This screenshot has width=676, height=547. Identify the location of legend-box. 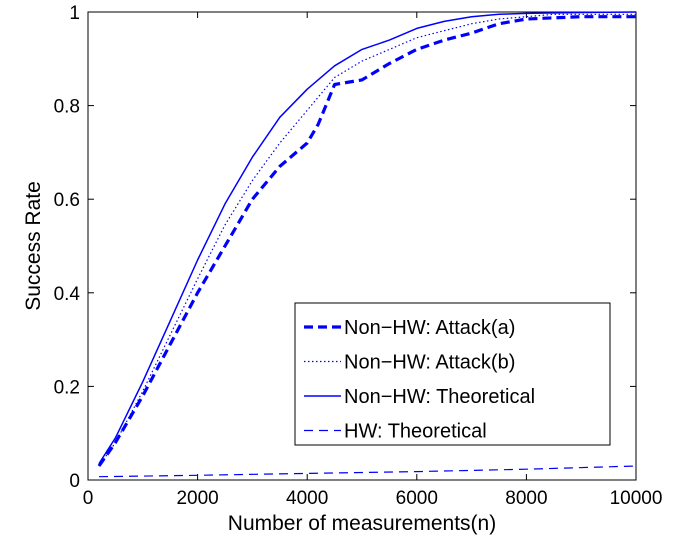
(452, 374).